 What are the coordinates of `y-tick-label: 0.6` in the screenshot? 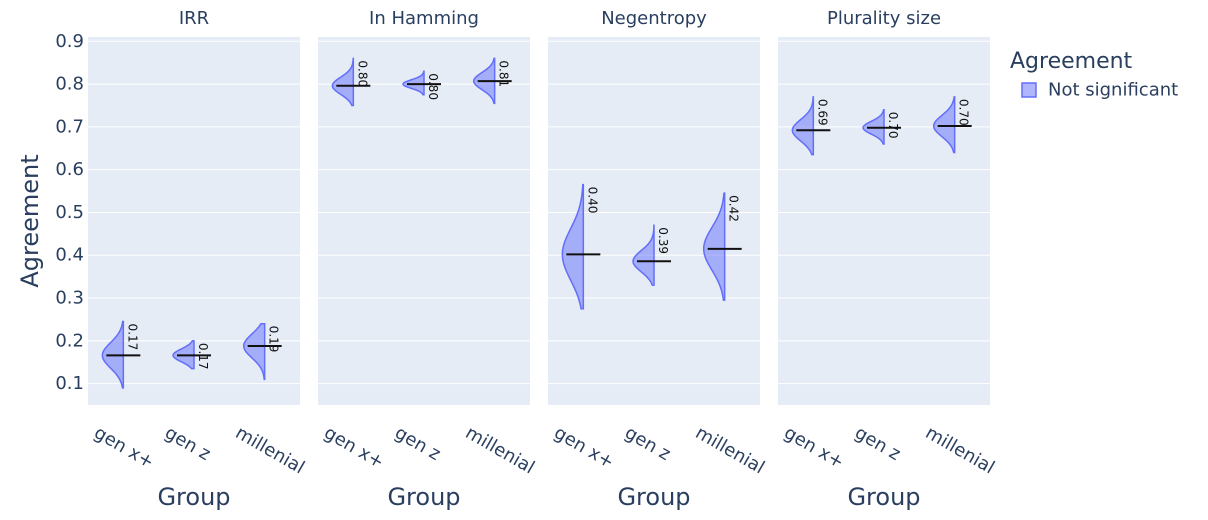 It's located at (69, 169).